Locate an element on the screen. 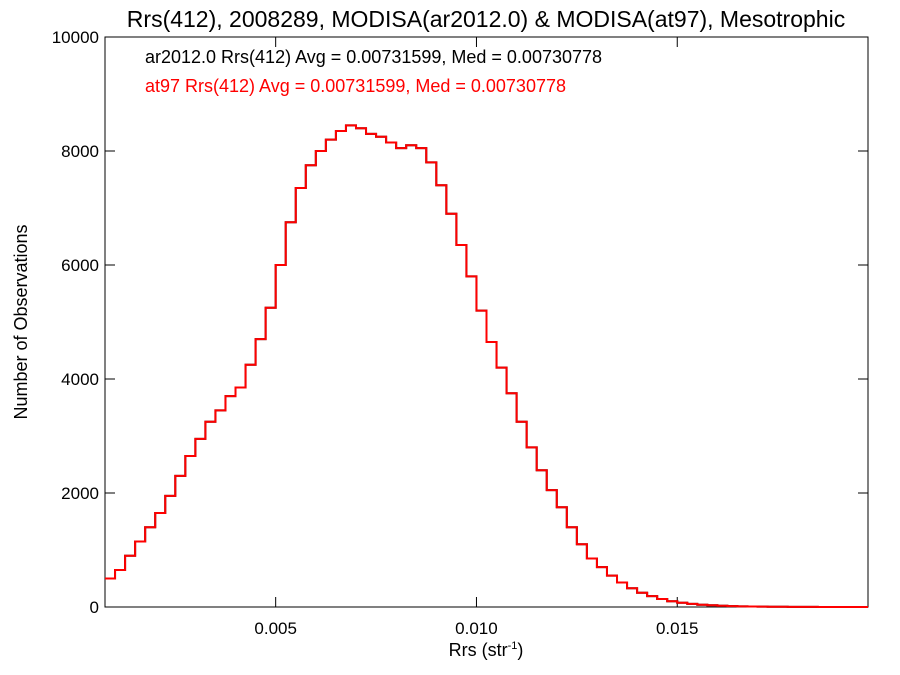  x-axis-label-main: Rrs (str is located at coordinates (478, 650).